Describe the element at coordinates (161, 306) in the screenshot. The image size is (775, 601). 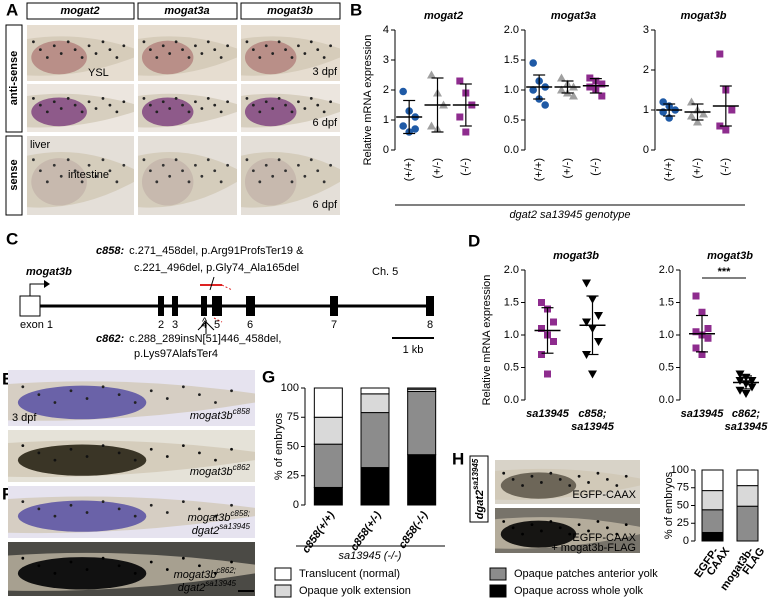
I see `exon` at that location.